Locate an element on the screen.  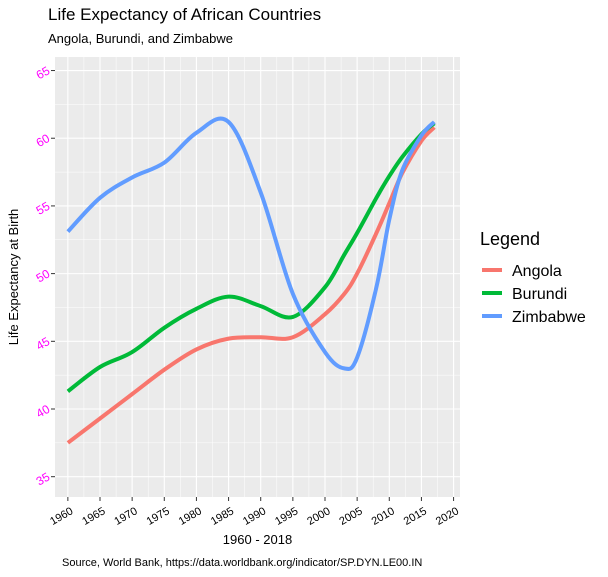
y-tick-labels: 35 40 45 50 55 60 65 is located at coordinates (43, 275).